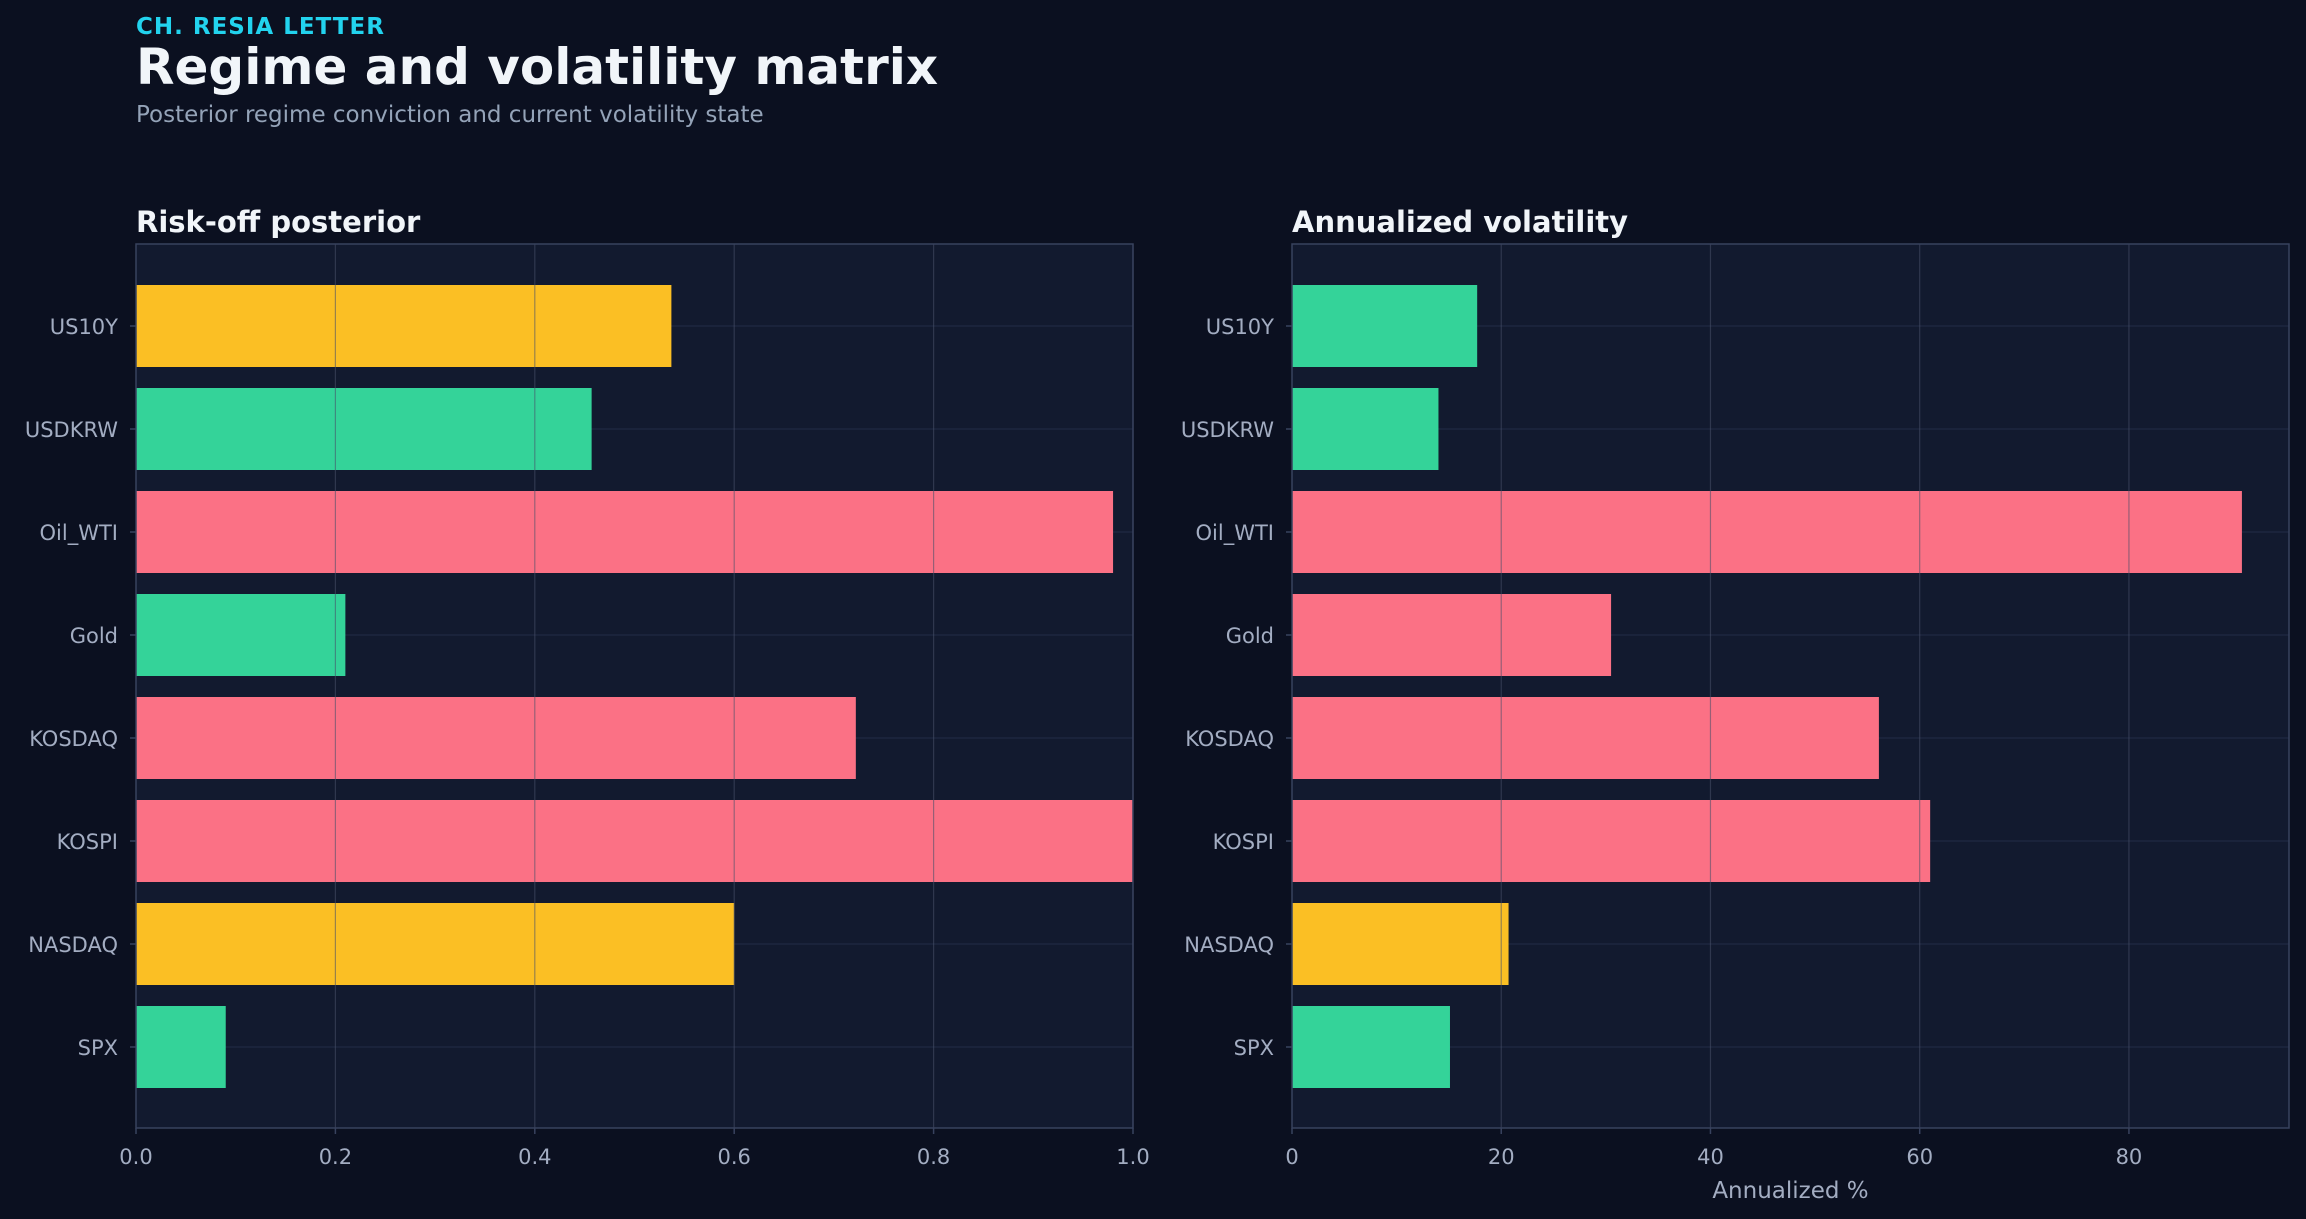 Image resolution: width=2306 pixels, height=1219 pixels. Describe the element at coordinates (335, 1157) in the screenshot. I see `x-tick-label: 0.2` at that location.